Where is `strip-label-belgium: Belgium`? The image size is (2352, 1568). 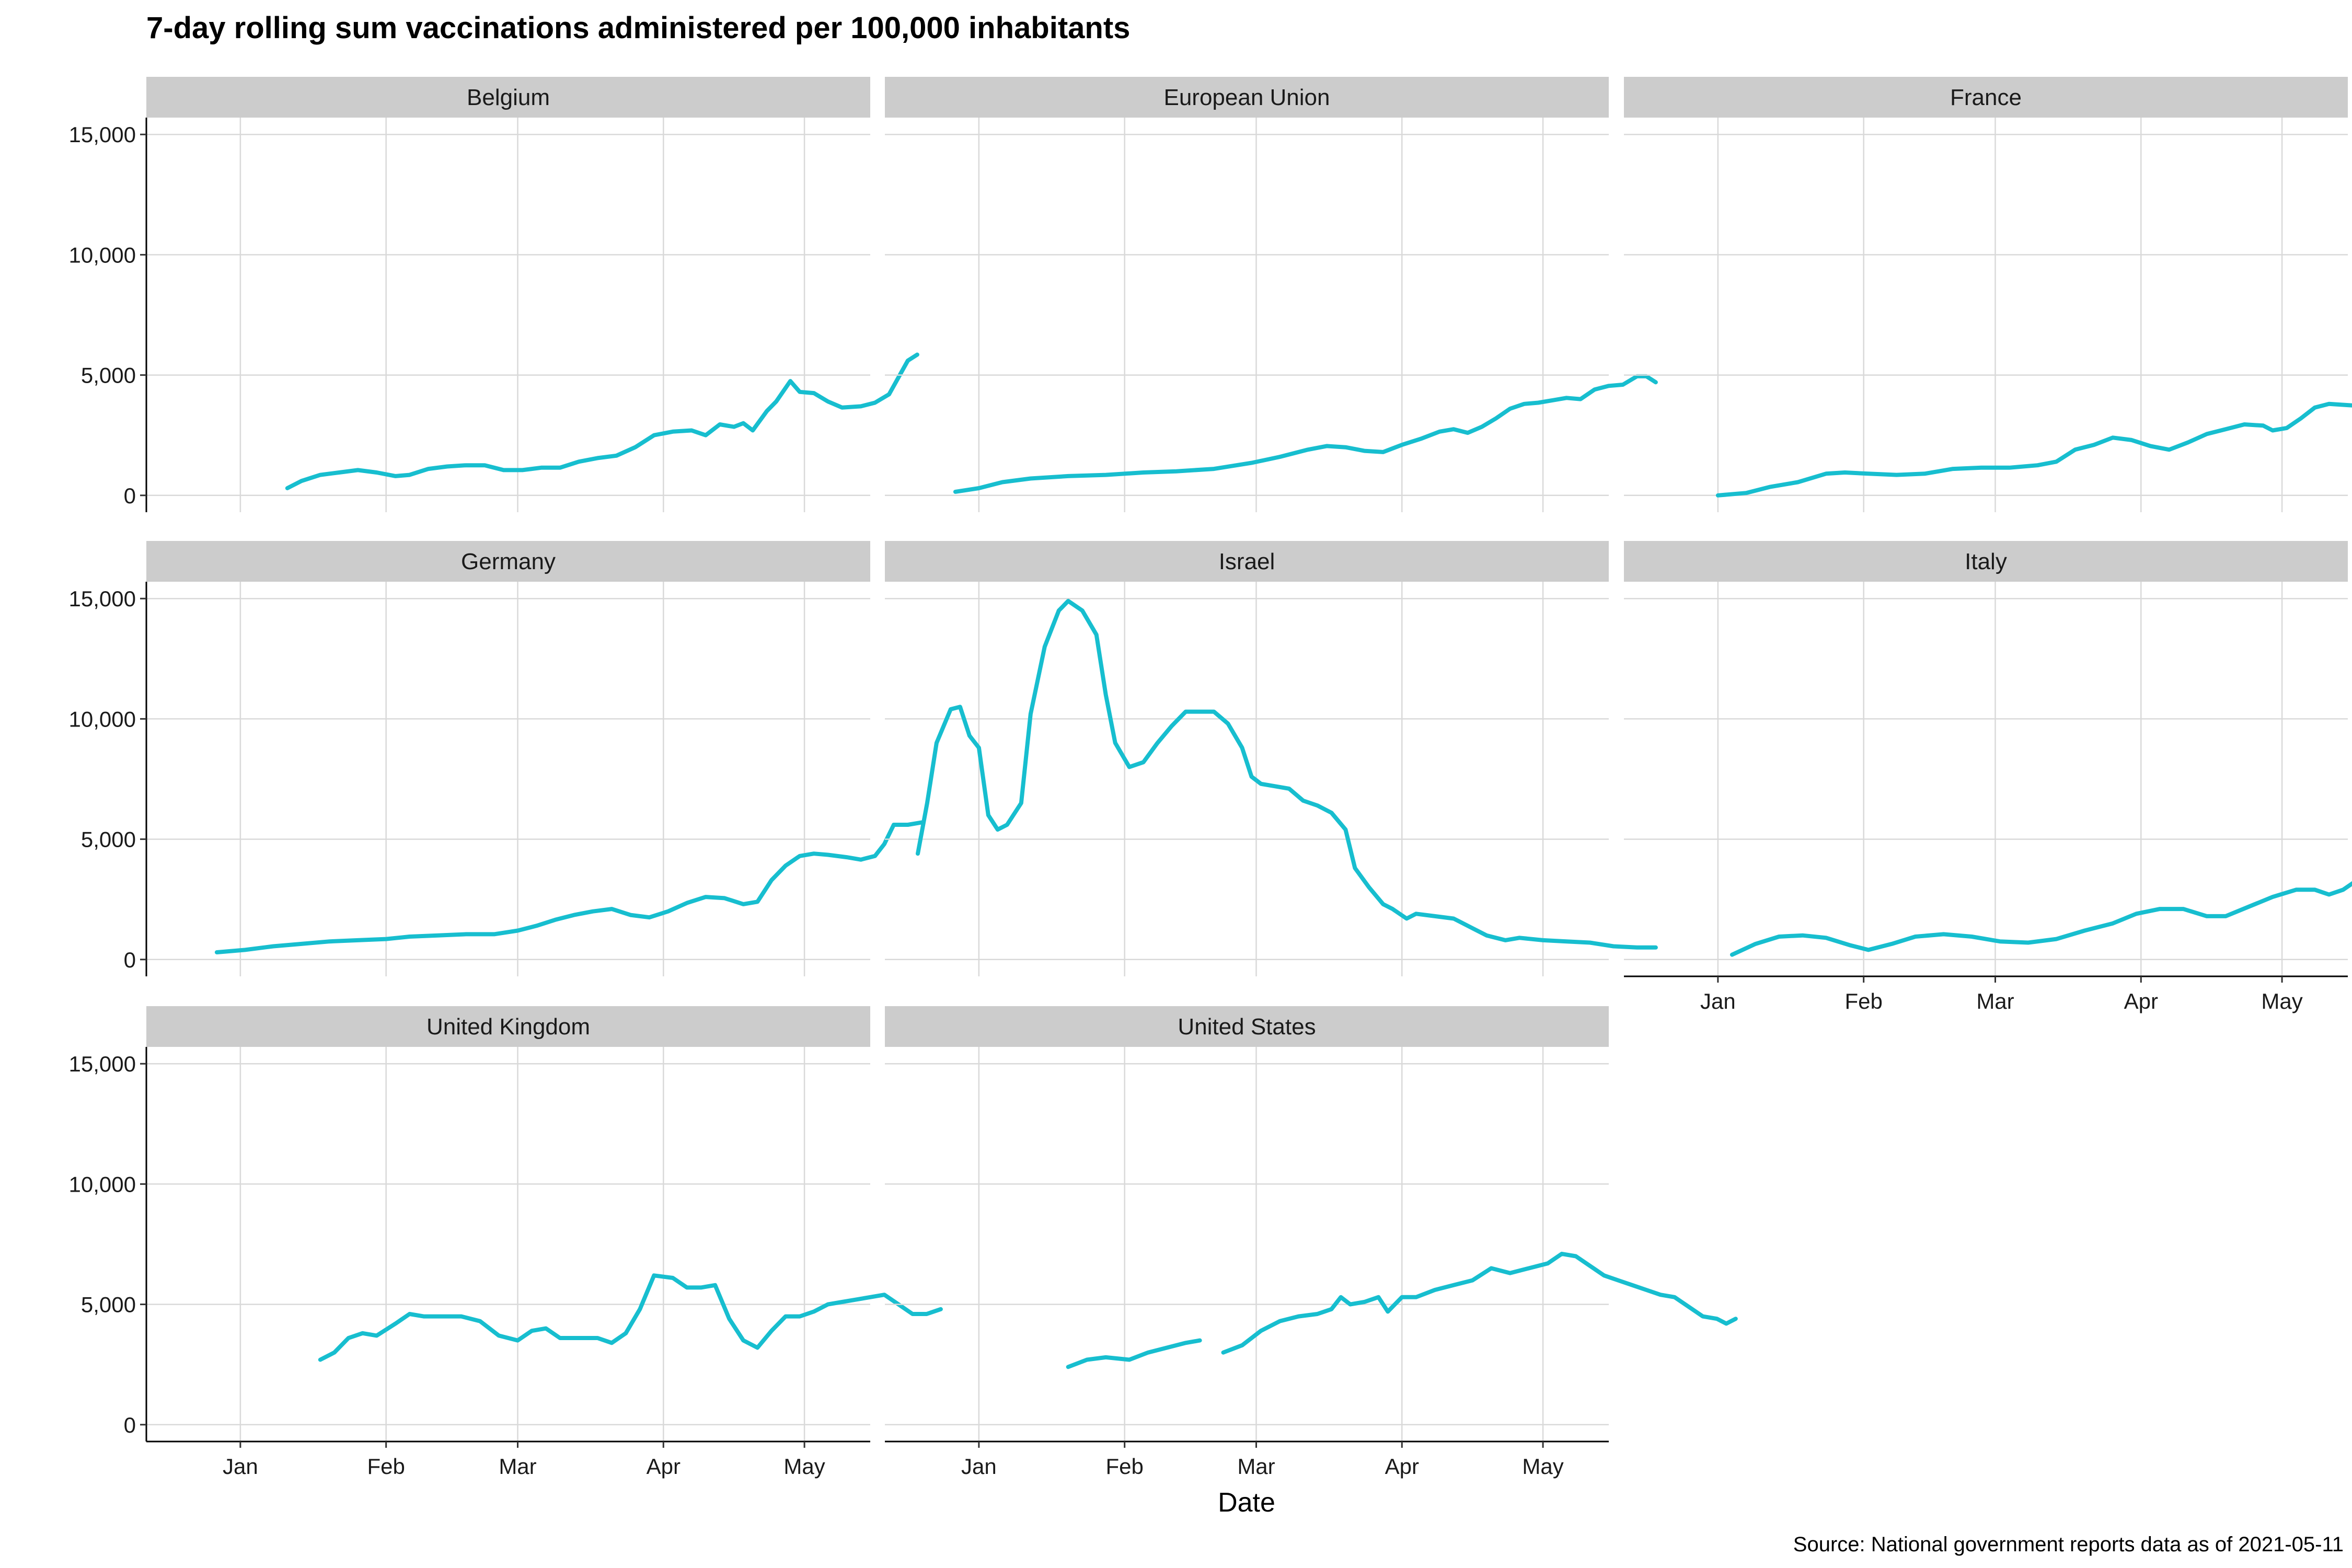
strip-label-belgium: Belgium is located at coordinates (508, 97).